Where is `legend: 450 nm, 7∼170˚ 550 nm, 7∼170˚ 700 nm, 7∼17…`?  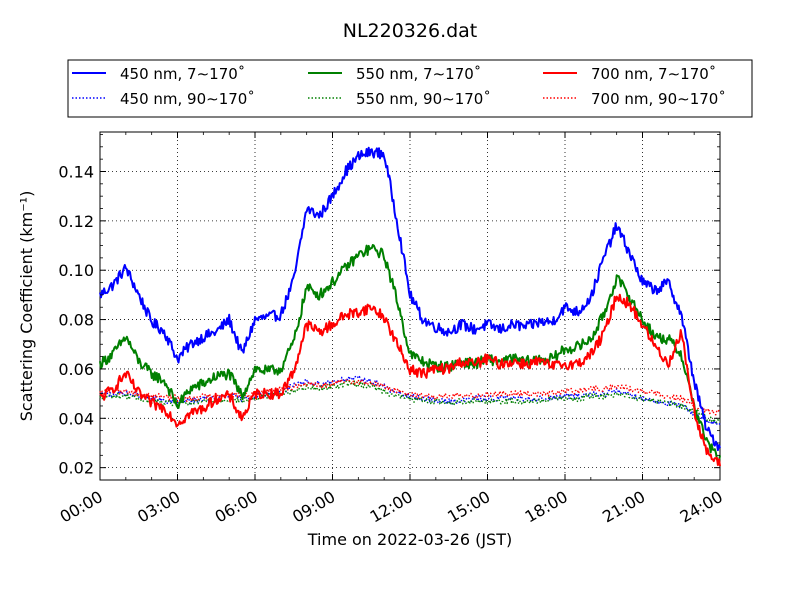
legend: 450 nm, 7∼170˚ 550 nm, 7∼170˚ 700 nm, 7∼17… is located at coordinates (410, 88).